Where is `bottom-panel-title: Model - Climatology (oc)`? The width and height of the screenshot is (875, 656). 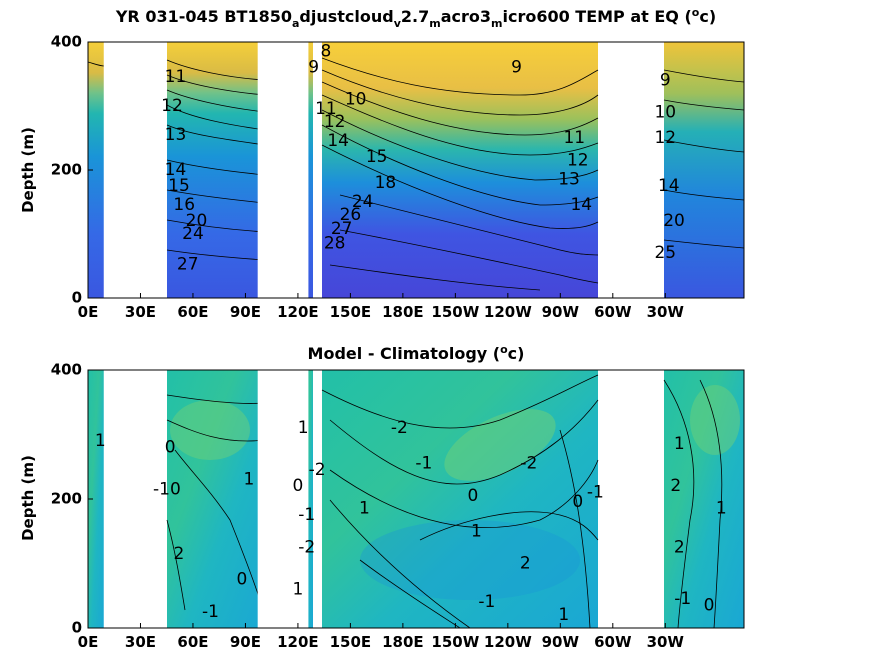 bottom-panel-title: Model - Climatology (oc) is located at coordinates (416, 353).